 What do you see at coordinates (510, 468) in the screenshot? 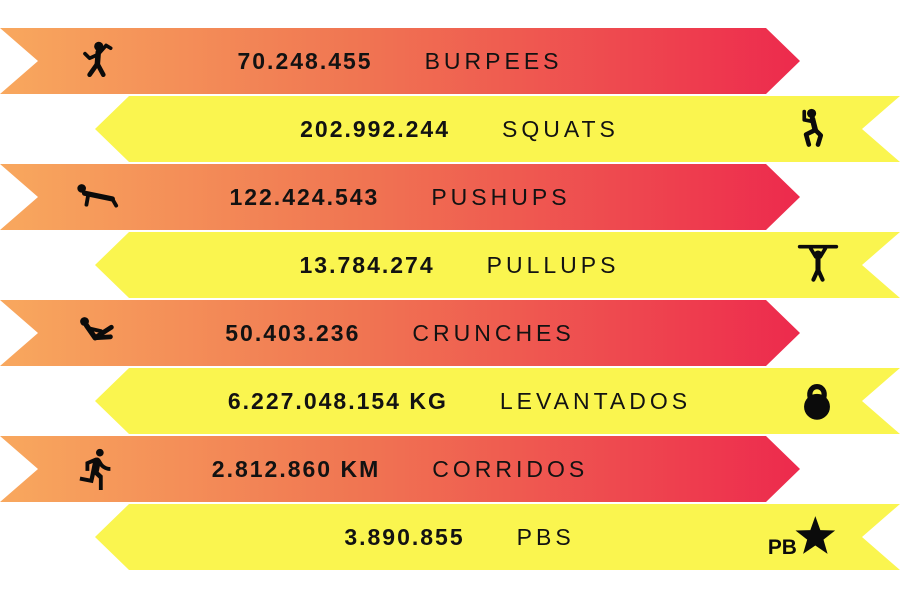
I see `corridos-label: CORRIDOS` at bounding box center [510, 468].